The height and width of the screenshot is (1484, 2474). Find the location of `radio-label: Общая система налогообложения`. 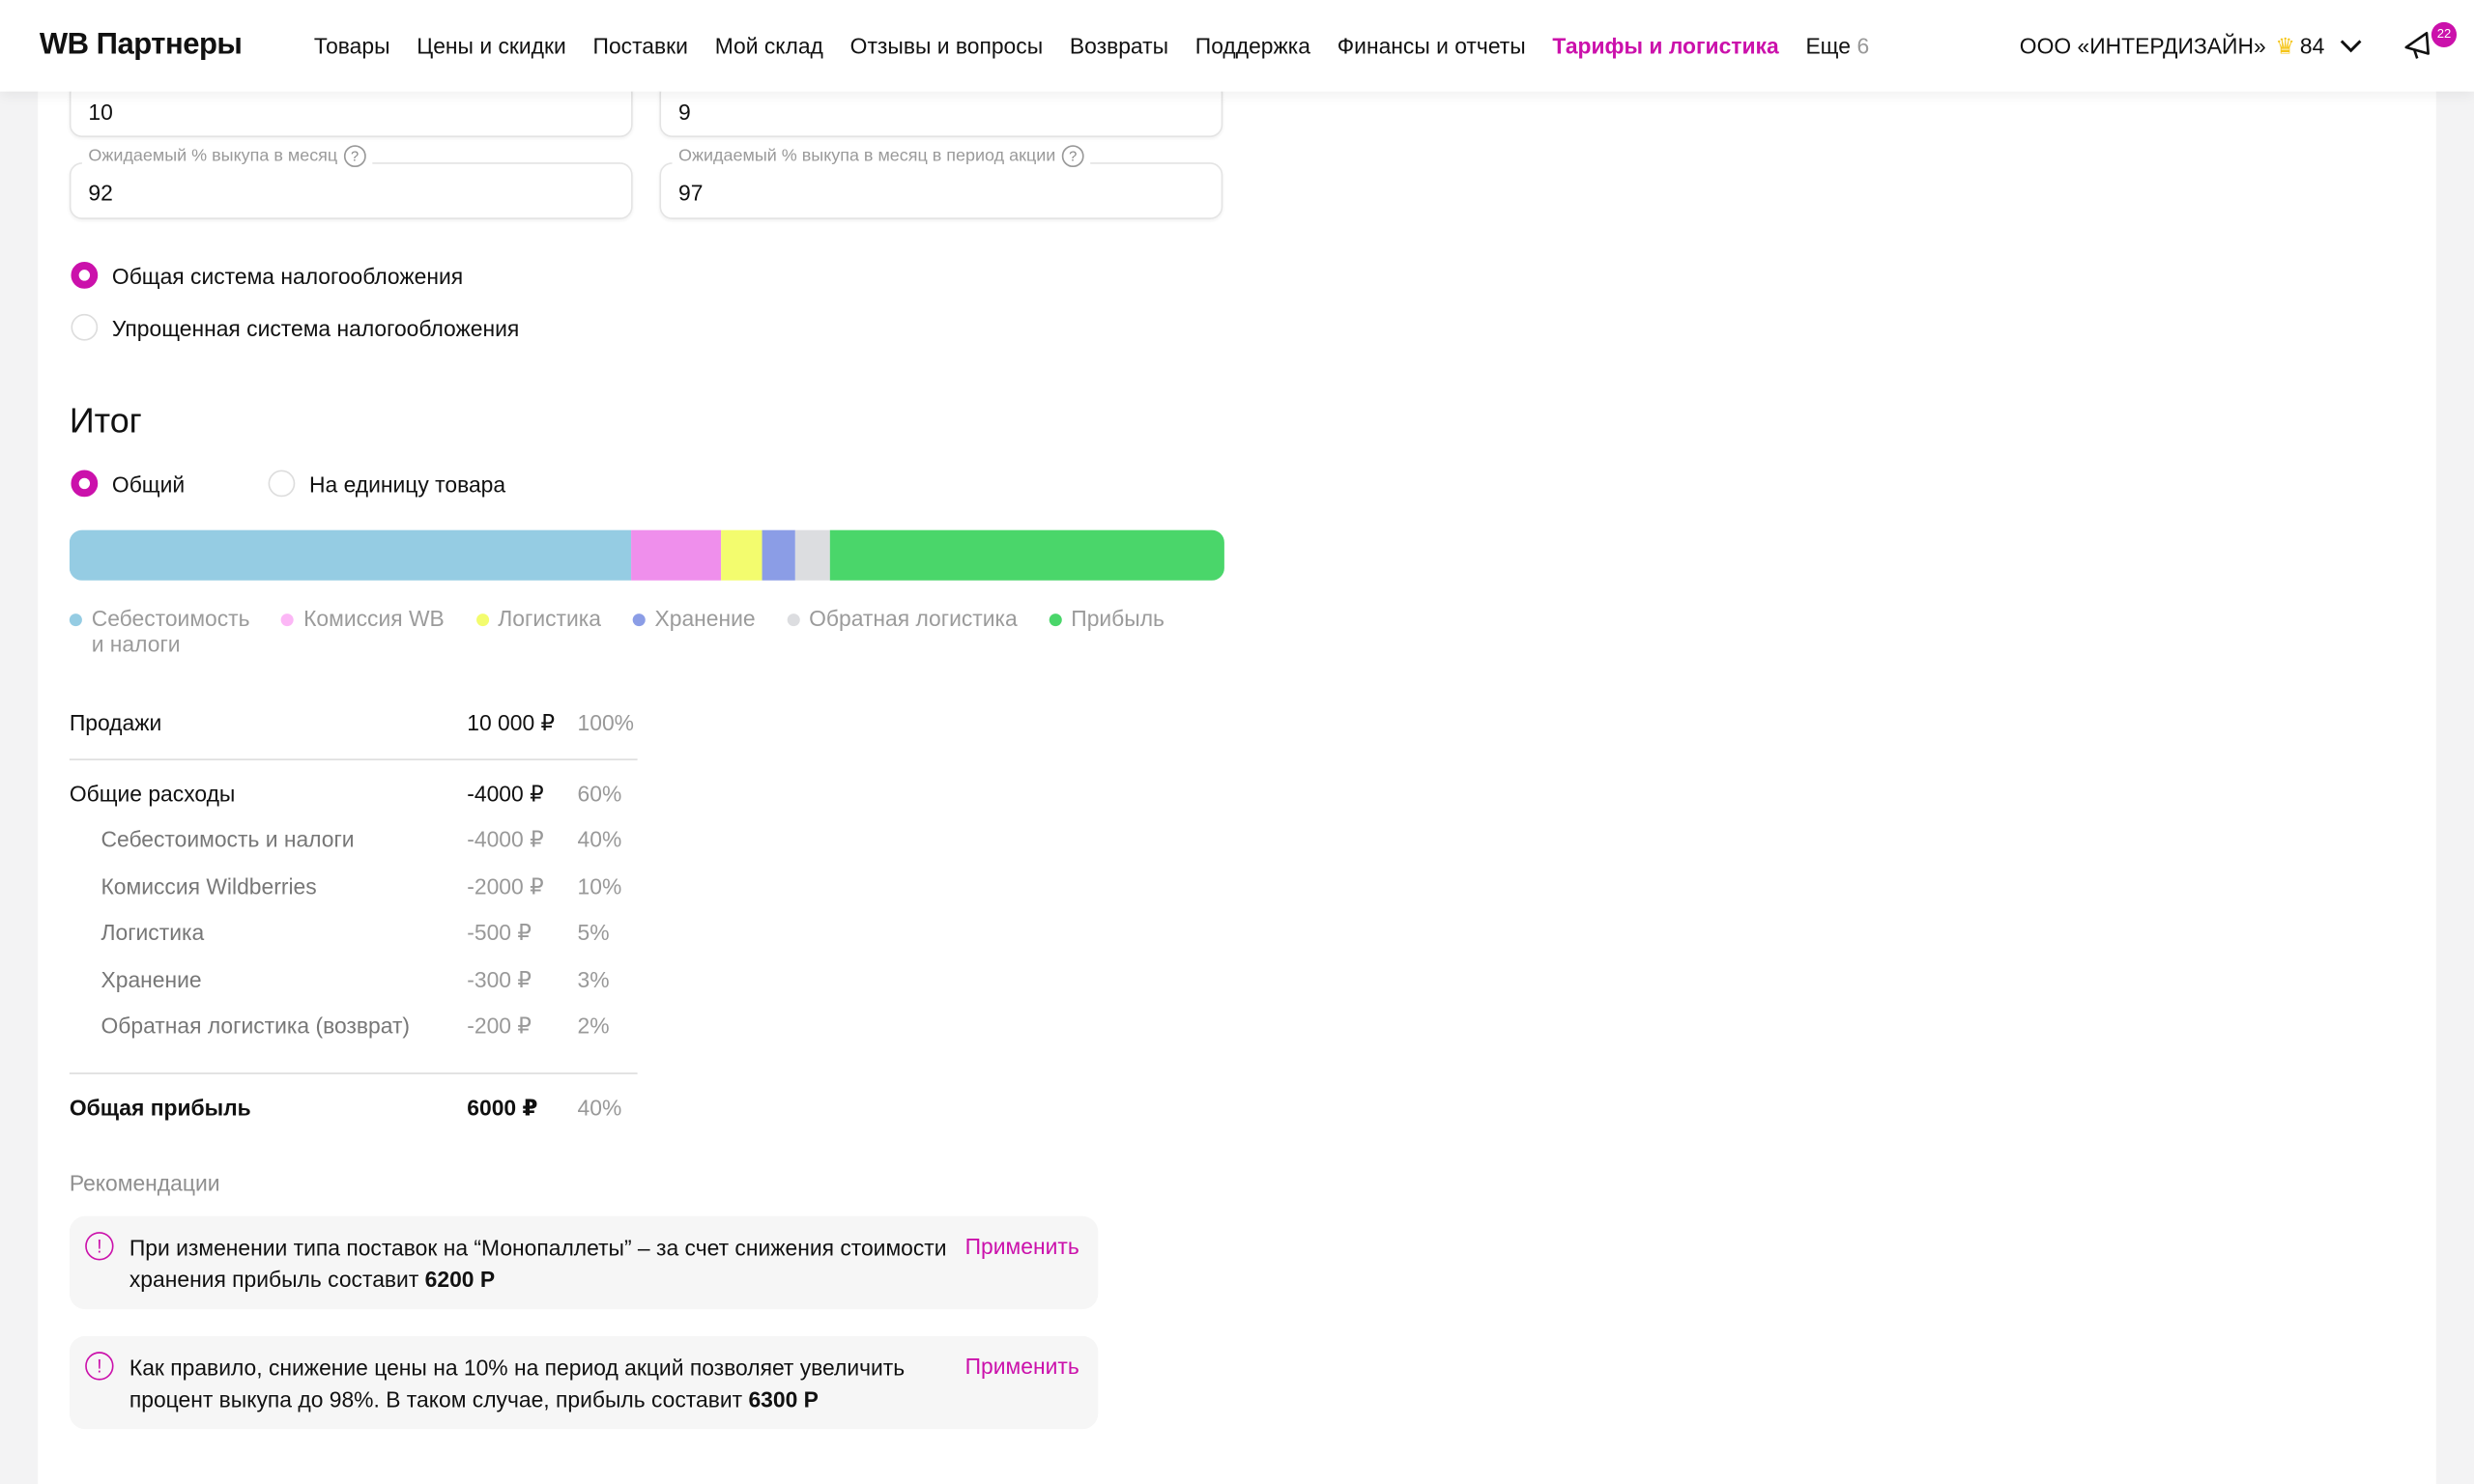

radio-label: Общая система налогообложения is located at coordinates (288, 275).